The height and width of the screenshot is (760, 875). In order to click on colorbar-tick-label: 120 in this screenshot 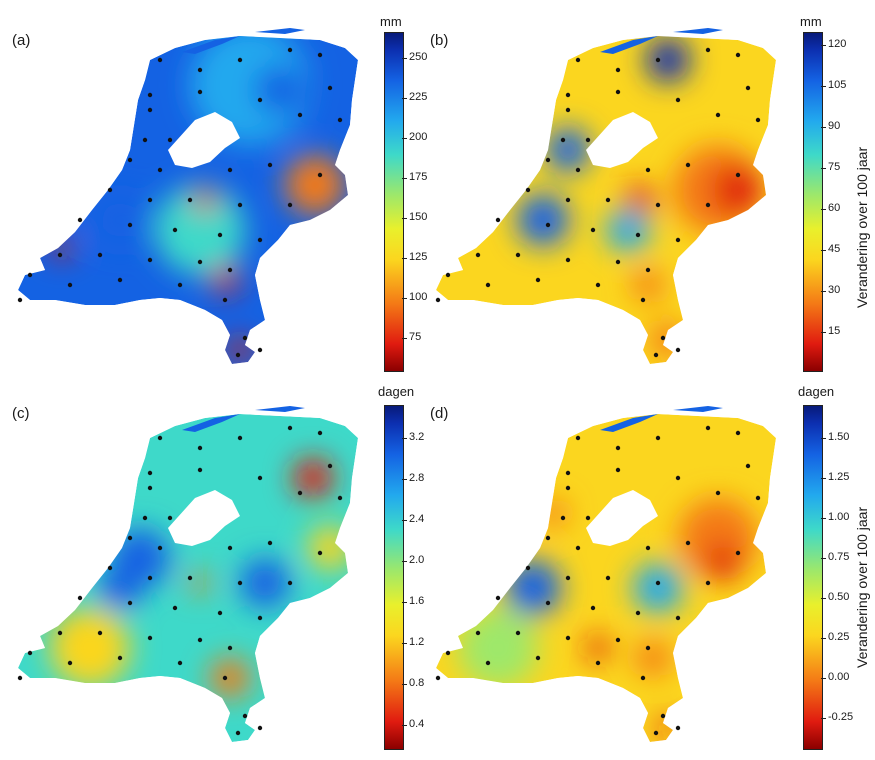, I will do `click(837, 44)`.